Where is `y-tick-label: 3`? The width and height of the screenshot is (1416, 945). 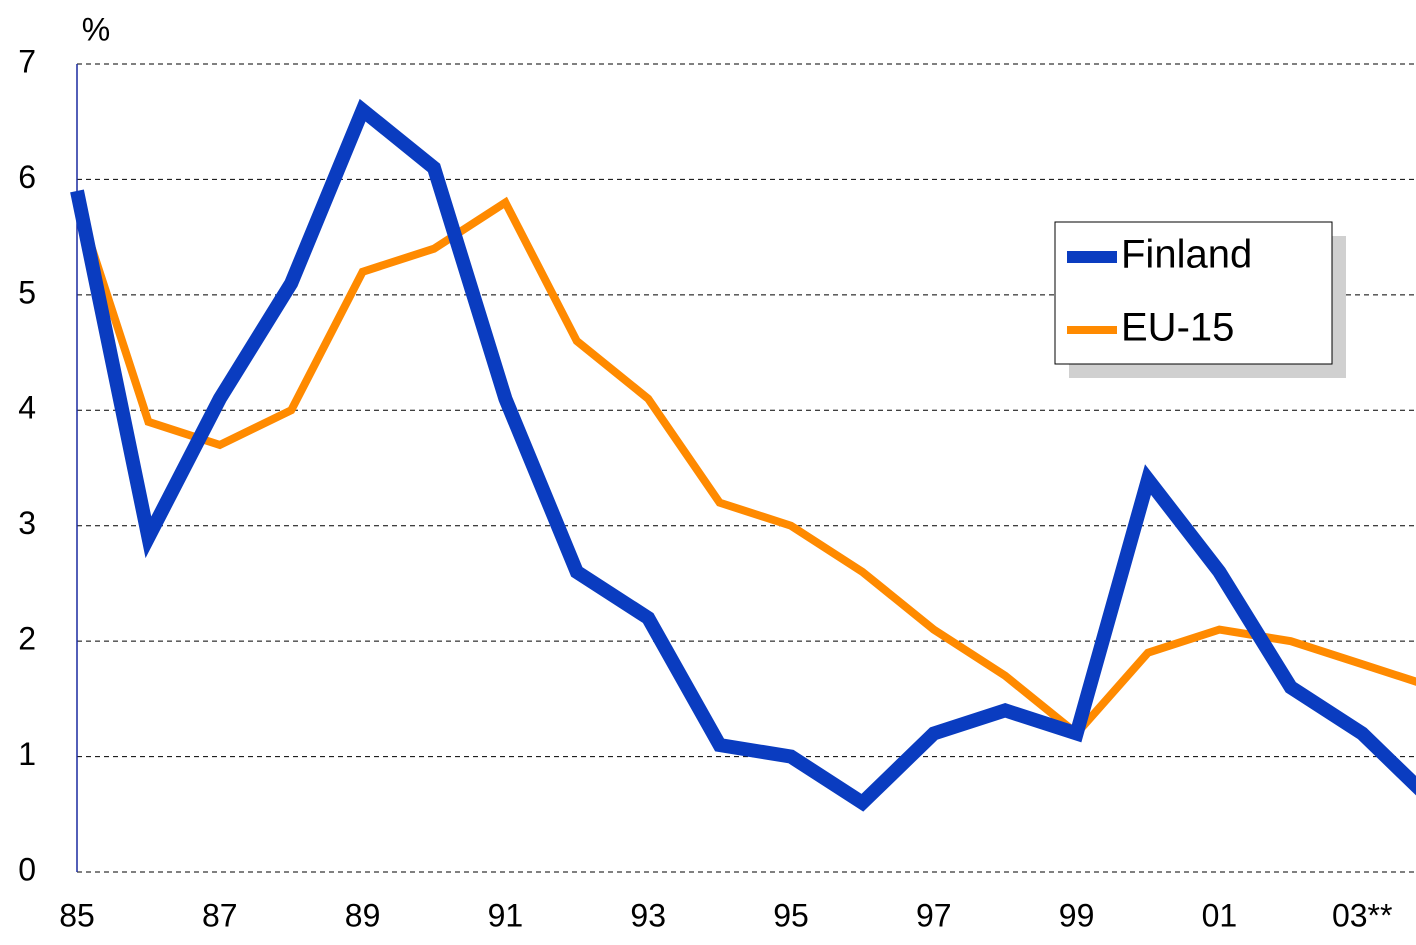
y-tick-label: 3 is located at coordinates (27, 523).